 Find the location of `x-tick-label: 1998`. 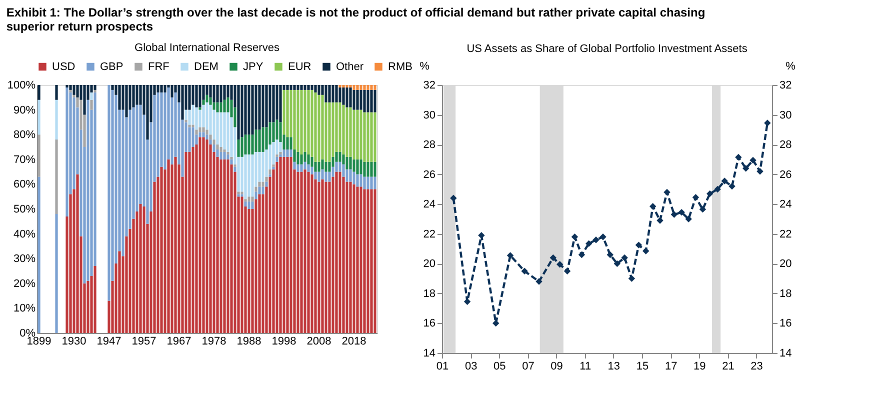

x-tick-label: 1998 is located at coordinates (284, 342).